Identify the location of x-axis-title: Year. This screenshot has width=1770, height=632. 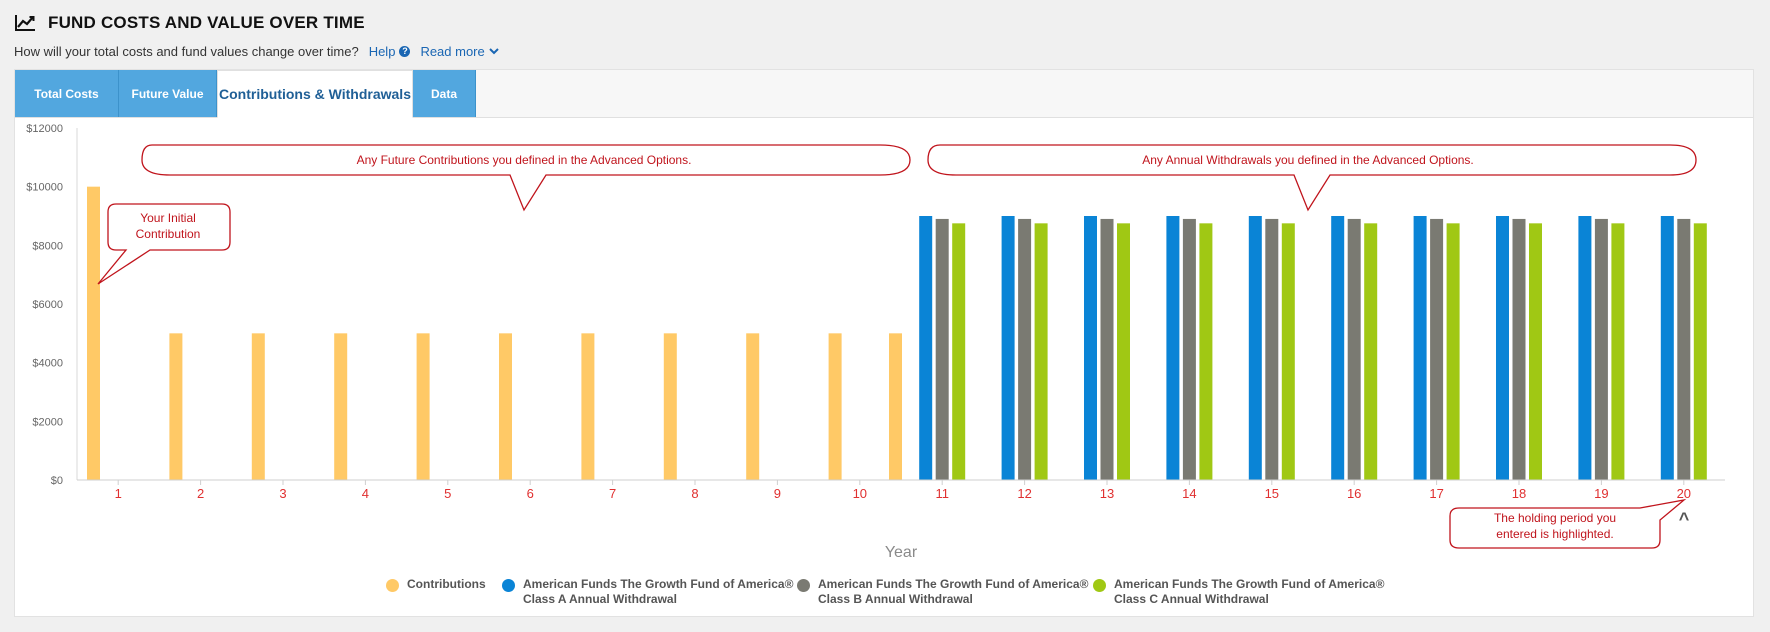
(901, 552).